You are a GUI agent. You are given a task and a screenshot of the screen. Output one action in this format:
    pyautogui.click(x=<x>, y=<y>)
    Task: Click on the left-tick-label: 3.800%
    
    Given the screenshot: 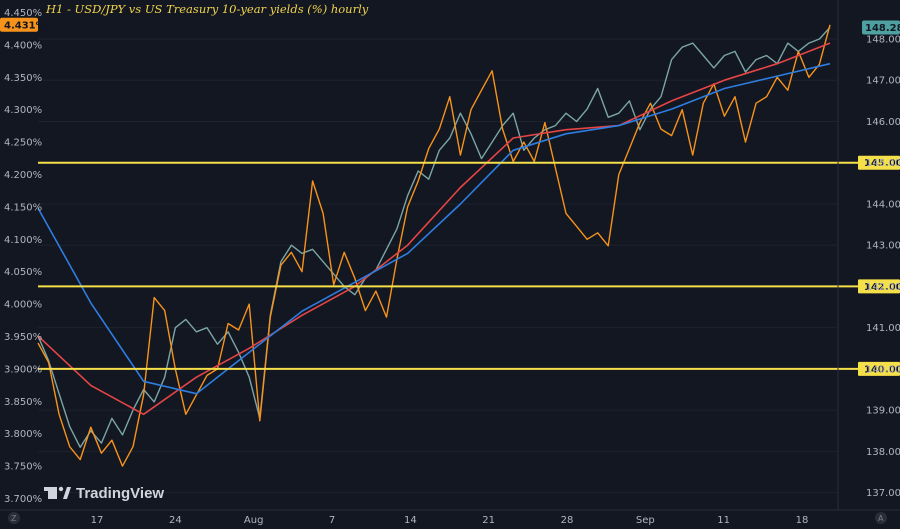 What is the action you would take?
    pyautogui.click(x=23, y=434)
    